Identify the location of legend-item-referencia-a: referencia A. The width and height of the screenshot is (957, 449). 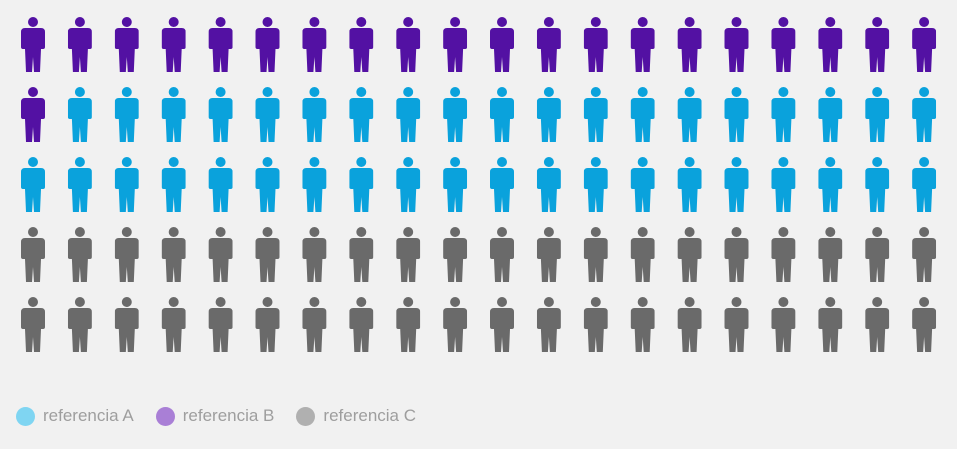
(75, 416).